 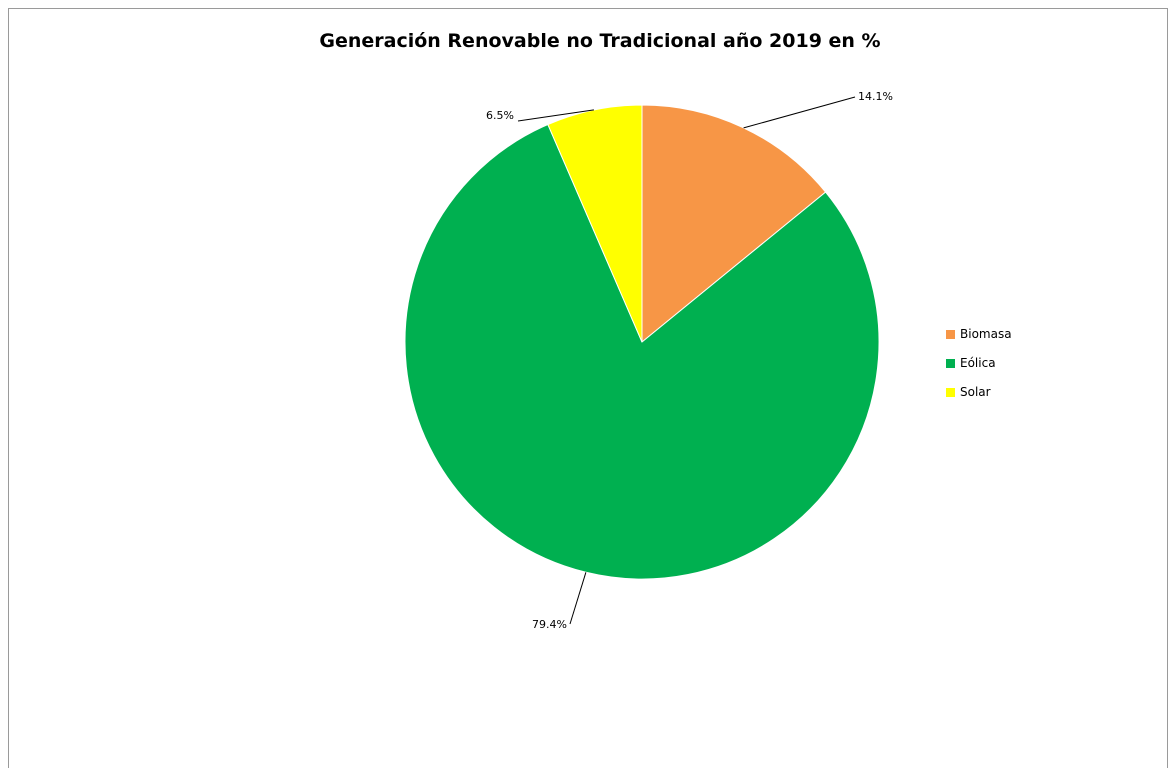 What do you see at coordinates (799, 112) in the screenshot?
I see `leader-line-biomasa` at bounding box center [799, 112].